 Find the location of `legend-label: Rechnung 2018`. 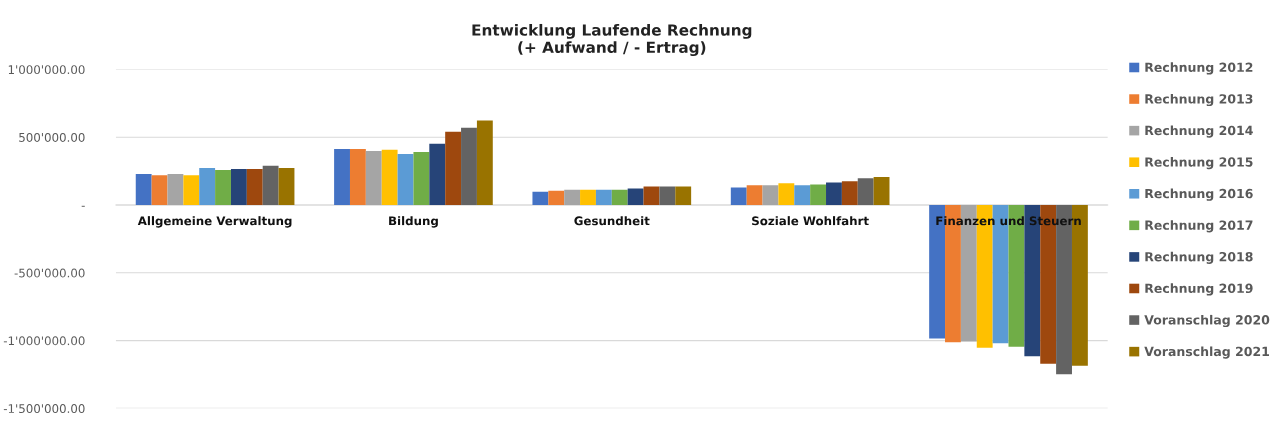

legend-label: Rechnung 2018 is located at coordinates (1199, 257).